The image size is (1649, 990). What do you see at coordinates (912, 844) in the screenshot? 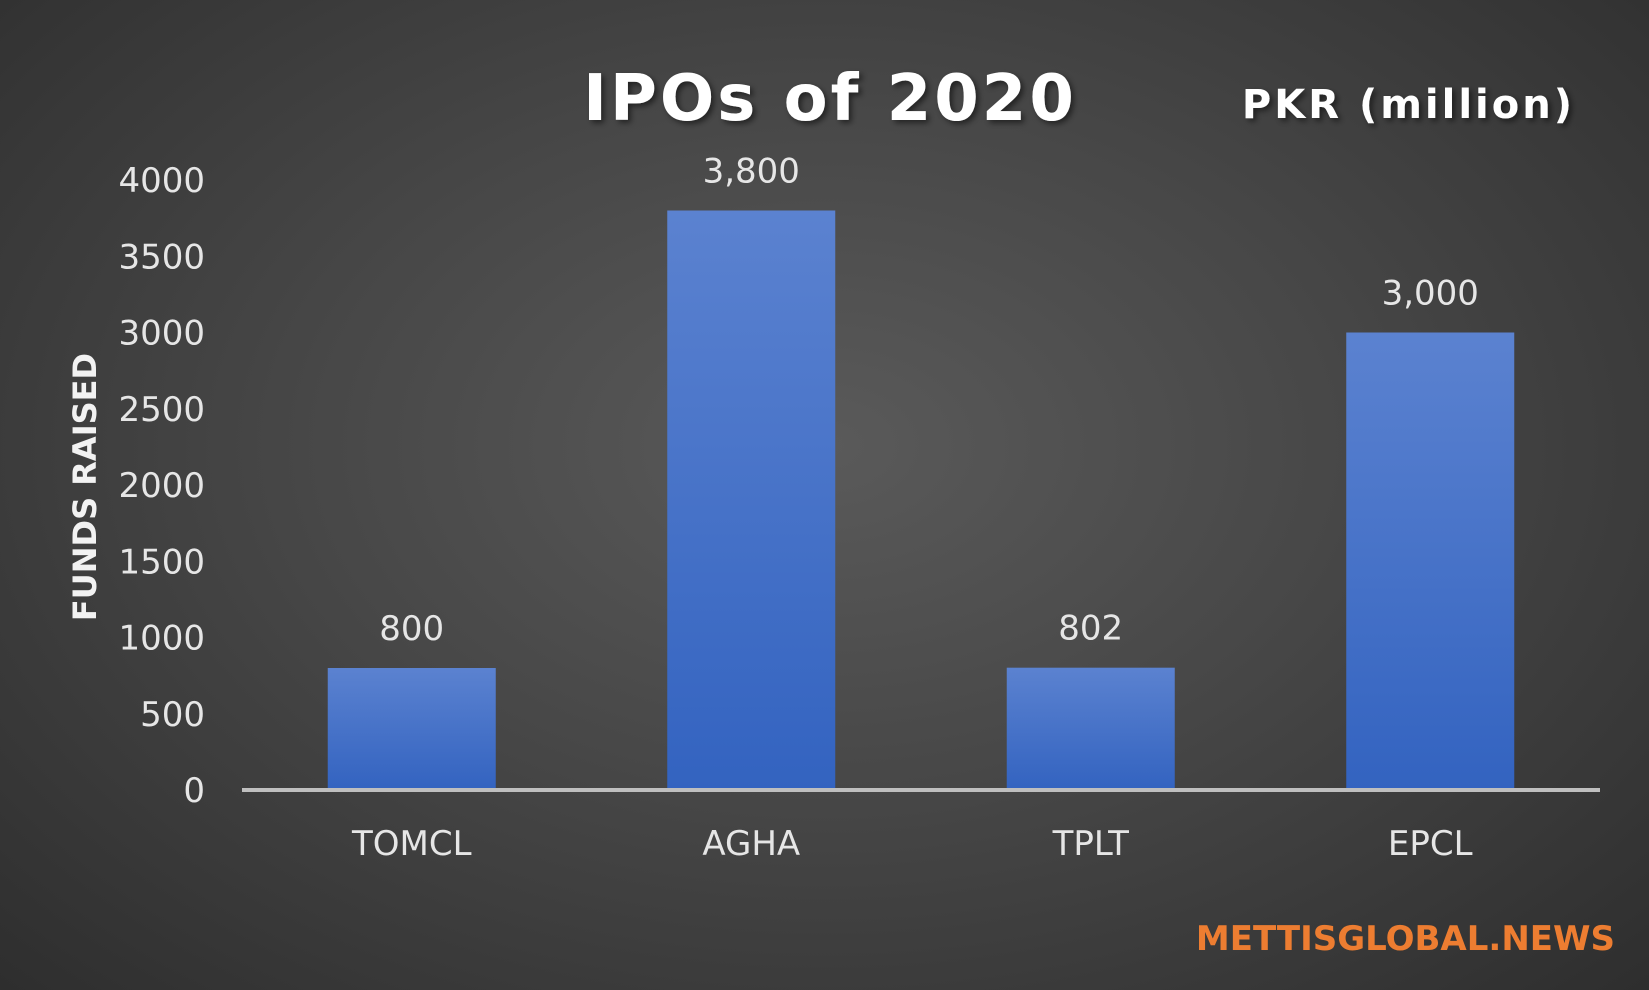
I see `x-axis-ticks: TOMCL AGHA TPLT EPCL` at bounding box center [912, 844].